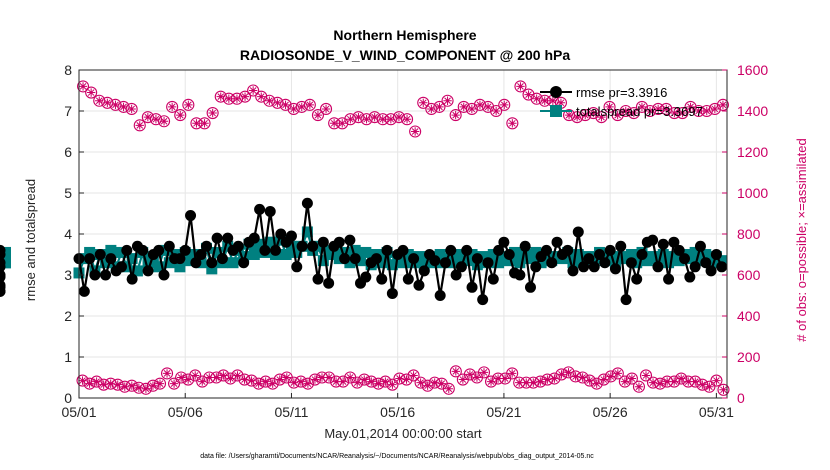  Describe the element at coordinates (749, 357) in the screenshot. I see `y-tick-label-right: 200` at that location.